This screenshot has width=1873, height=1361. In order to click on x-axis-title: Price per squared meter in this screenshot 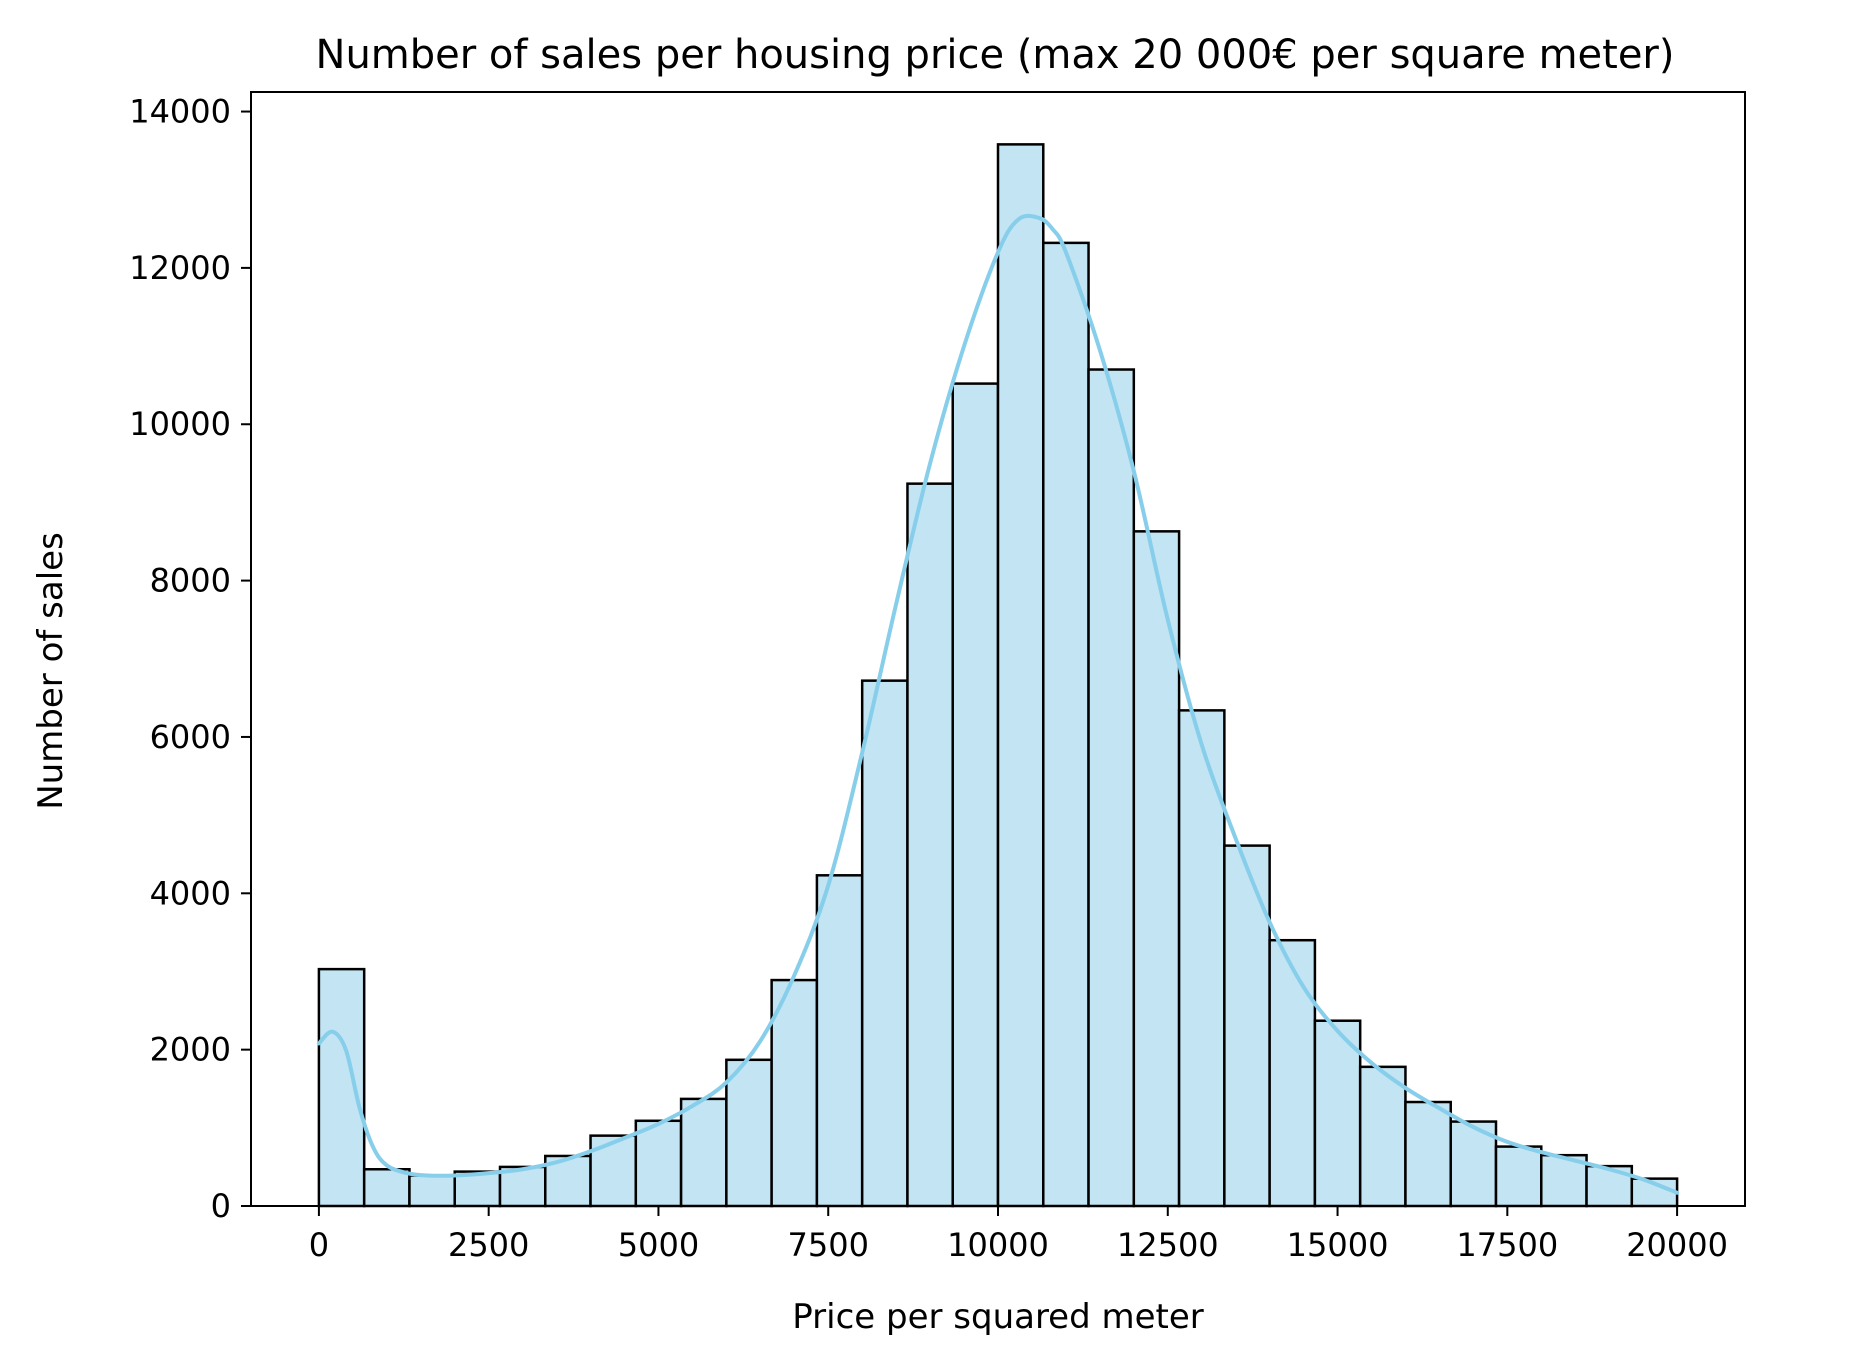, I will do `click(998, 1317)`.